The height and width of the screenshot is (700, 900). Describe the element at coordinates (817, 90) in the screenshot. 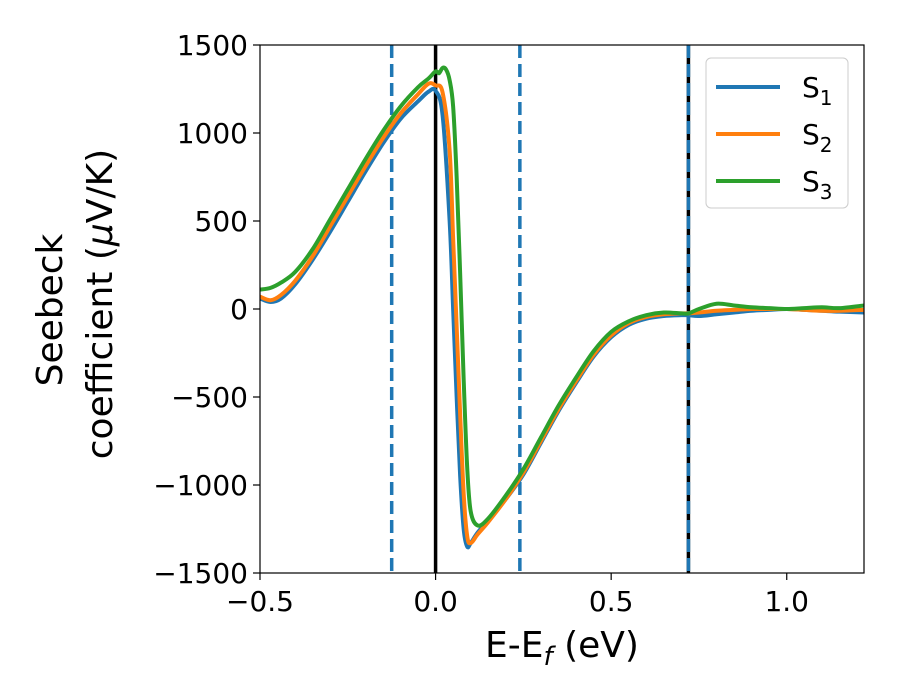

I see `legend-label-s1: S1` at that location.